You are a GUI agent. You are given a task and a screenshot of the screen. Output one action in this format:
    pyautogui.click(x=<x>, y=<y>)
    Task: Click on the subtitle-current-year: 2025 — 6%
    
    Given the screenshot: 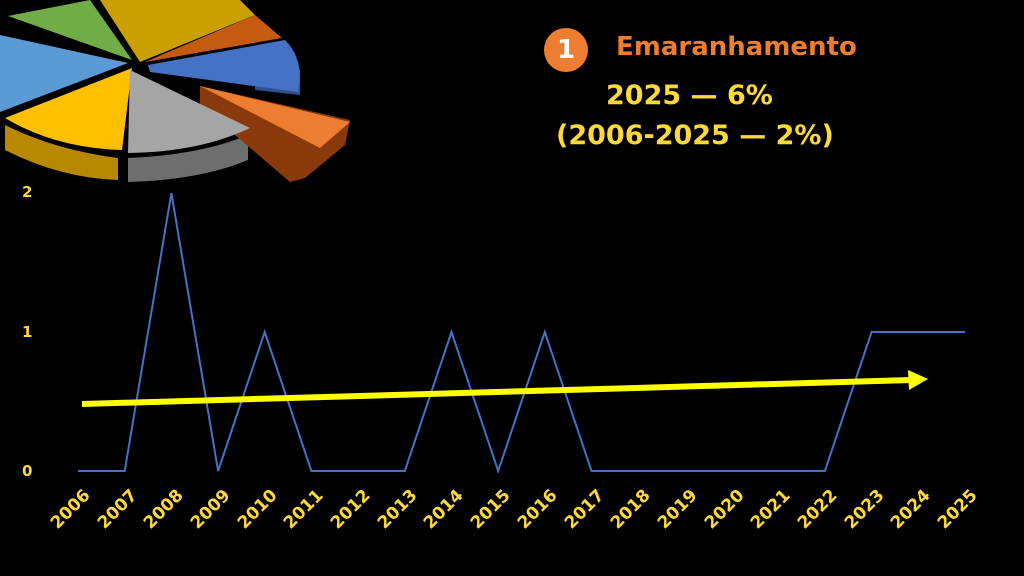 What is the action you would take?
    pyautogui.click(x=689, y=95)
    